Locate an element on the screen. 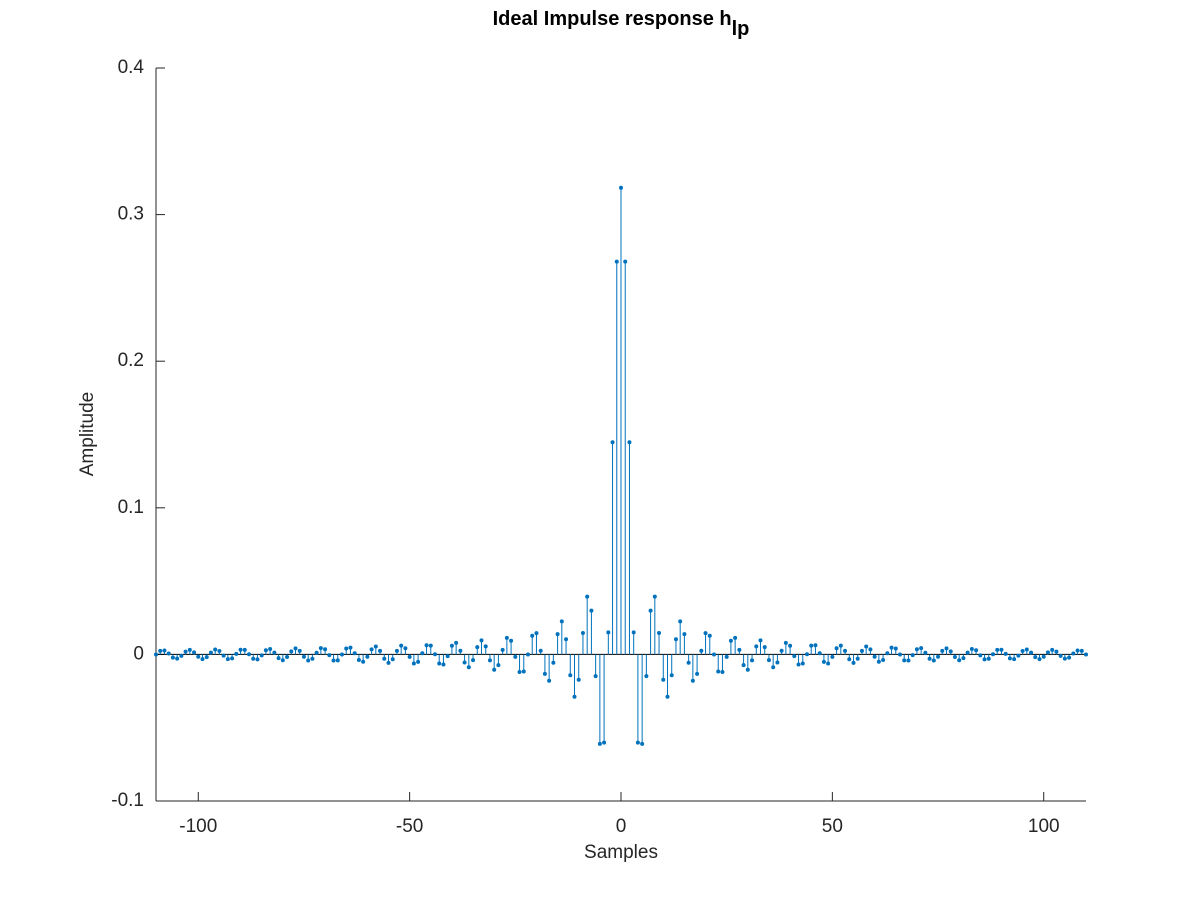 The image size is (1200, 900). x-tick-label: 50 is located at coordinates (832, 826).